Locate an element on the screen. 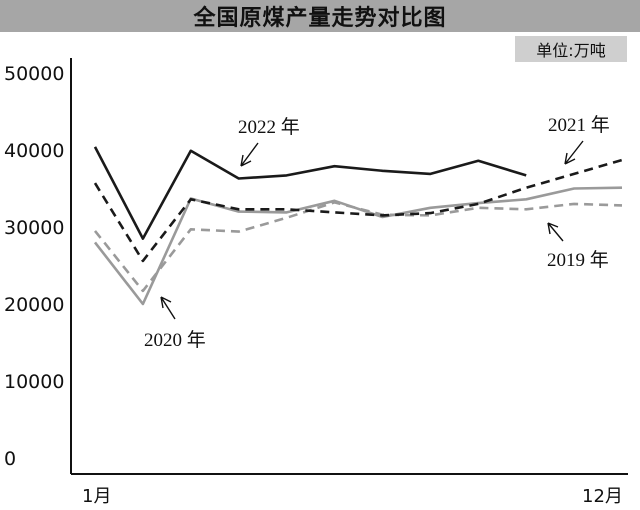 The width and height of the screenshot is (640, 510). y-tick-label: 30000 is located at coordinates (34, 228).